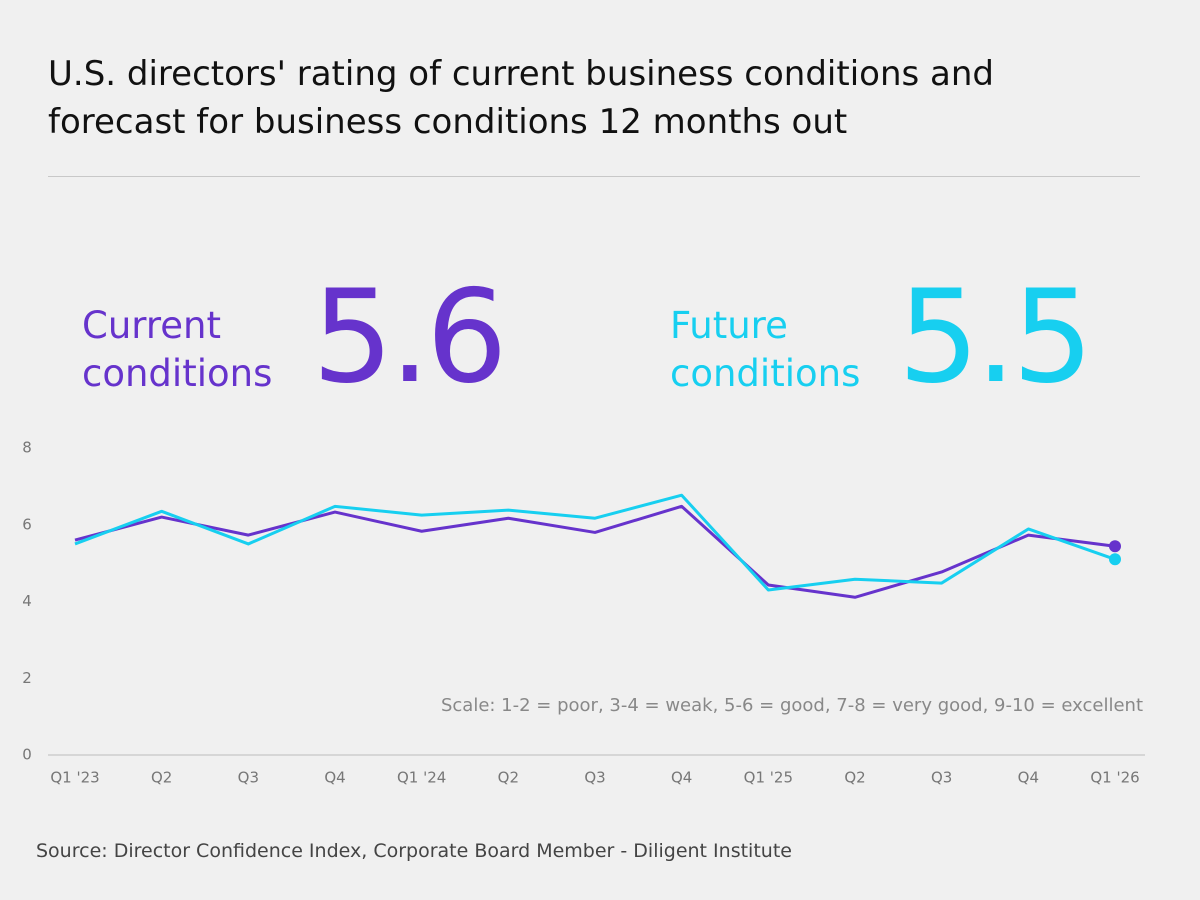  What do you see at coordinates (410, 337) in the screenshot?
I see `callout-value: 5.6` at bounding box center [410, 337].